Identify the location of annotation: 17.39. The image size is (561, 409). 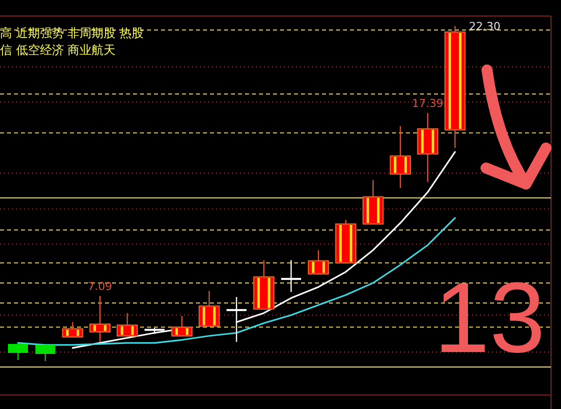
(428, 103).